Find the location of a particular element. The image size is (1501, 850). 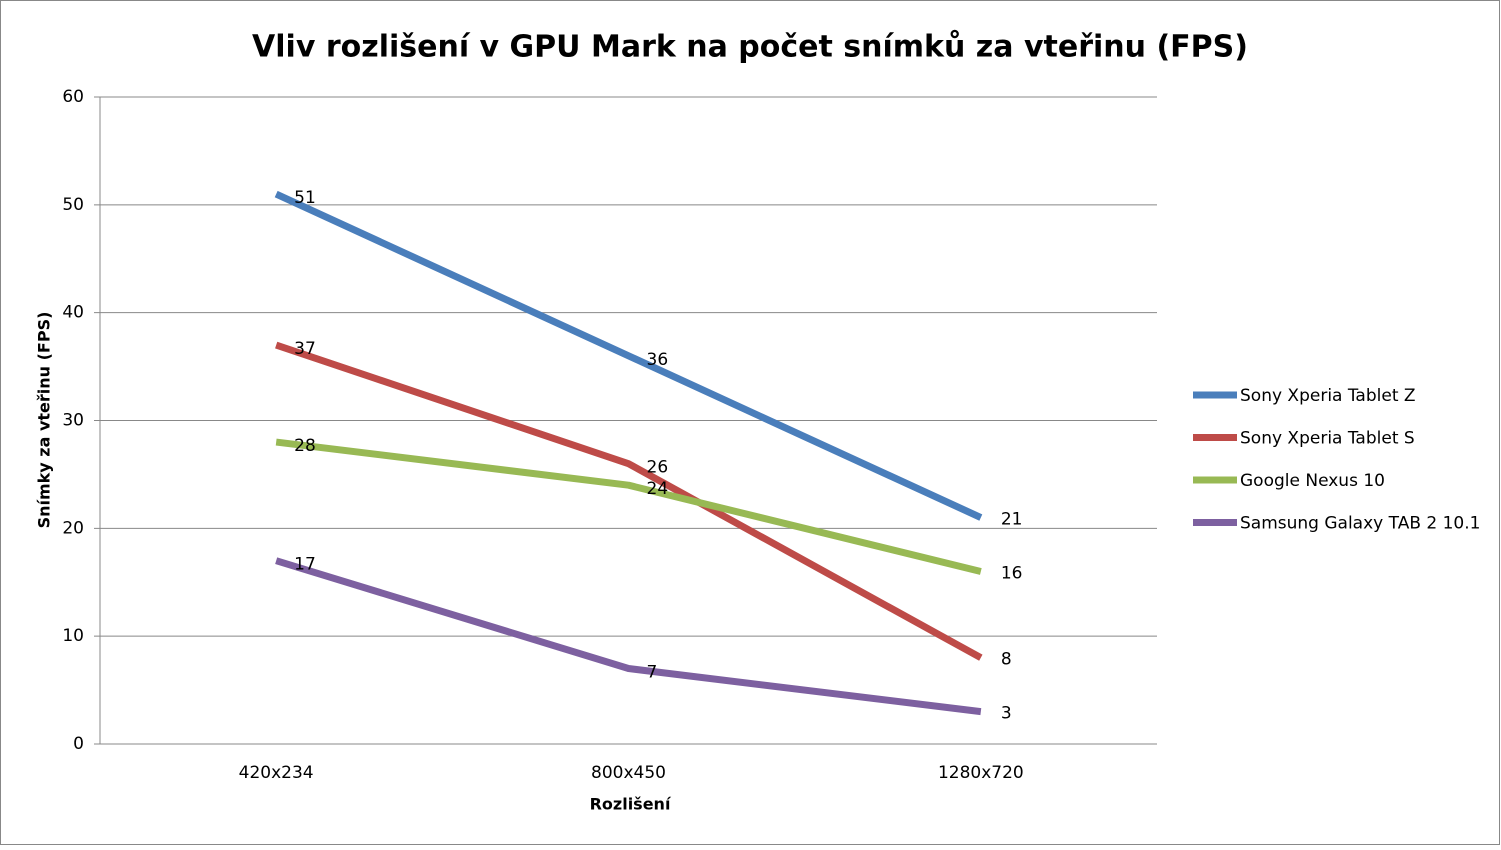

data-label: 24 is located at coordinates (658, 489).